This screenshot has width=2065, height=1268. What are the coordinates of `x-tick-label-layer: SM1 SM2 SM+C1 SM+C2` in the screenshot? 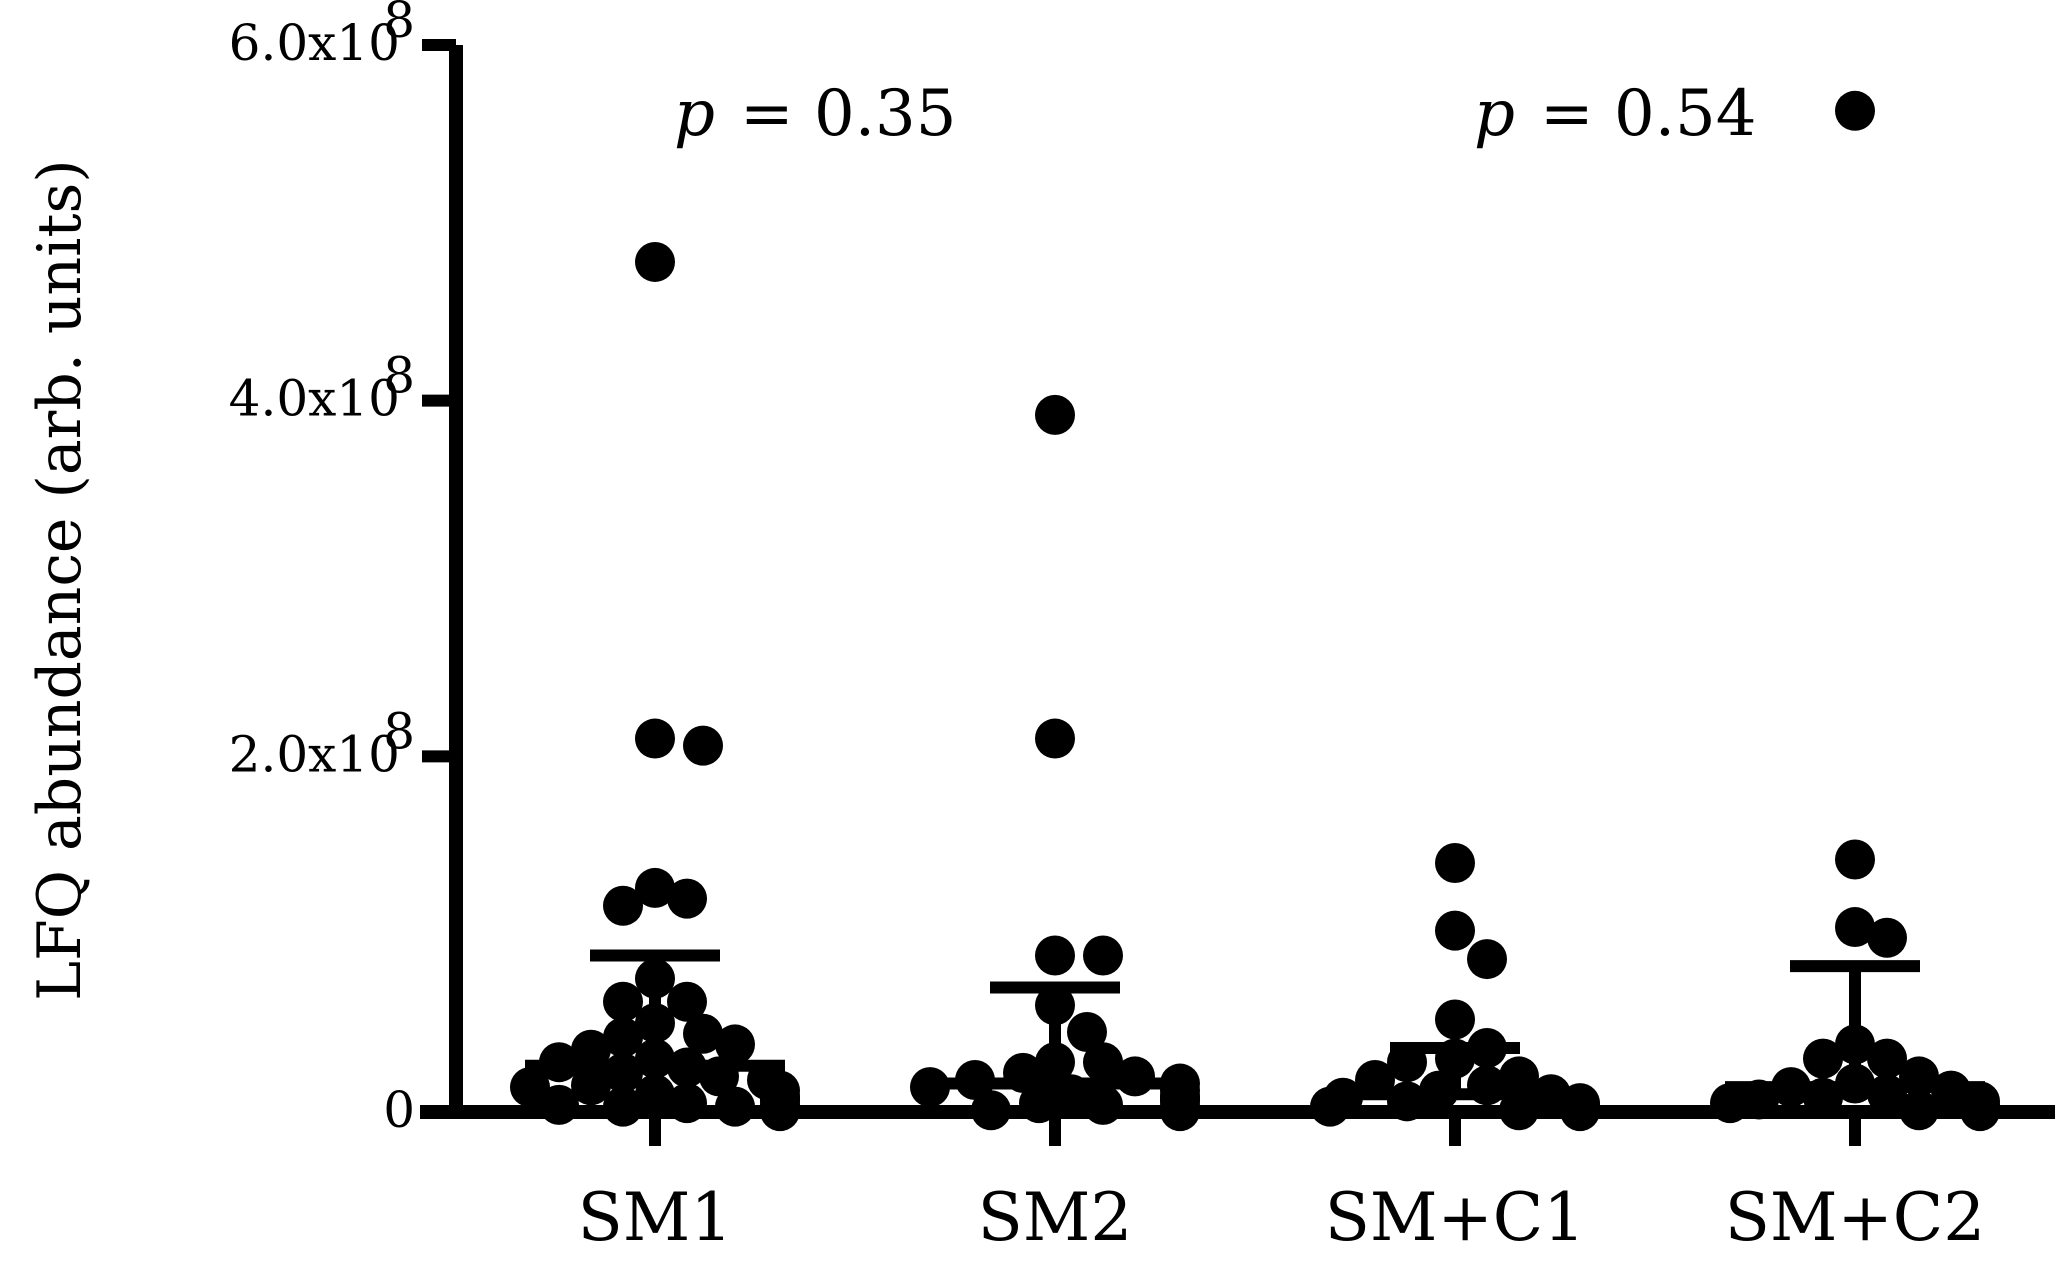 It's located at (1282, 1184).